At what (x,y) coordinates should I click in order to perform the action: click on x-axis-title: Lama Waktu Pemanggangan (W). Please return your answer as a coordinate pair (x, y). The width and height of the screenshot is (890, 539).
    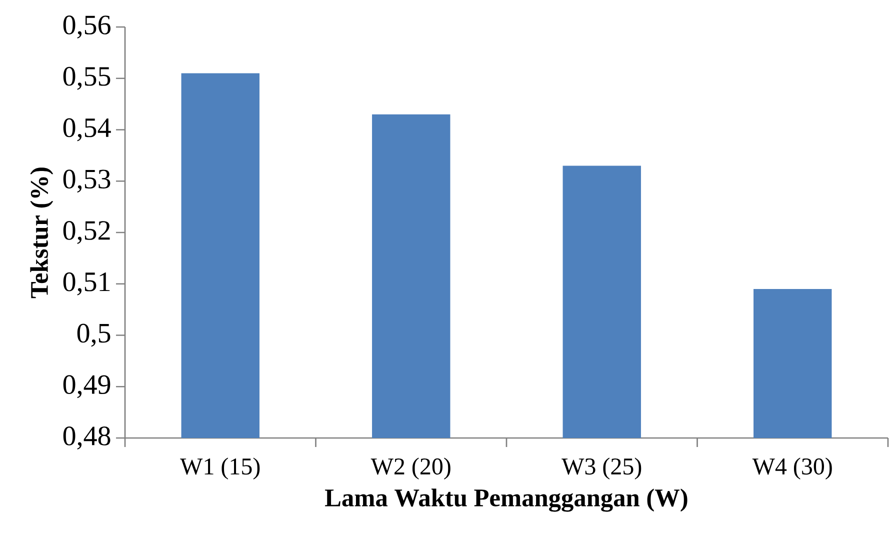
    Looking at the image, I should click on (506, 500).